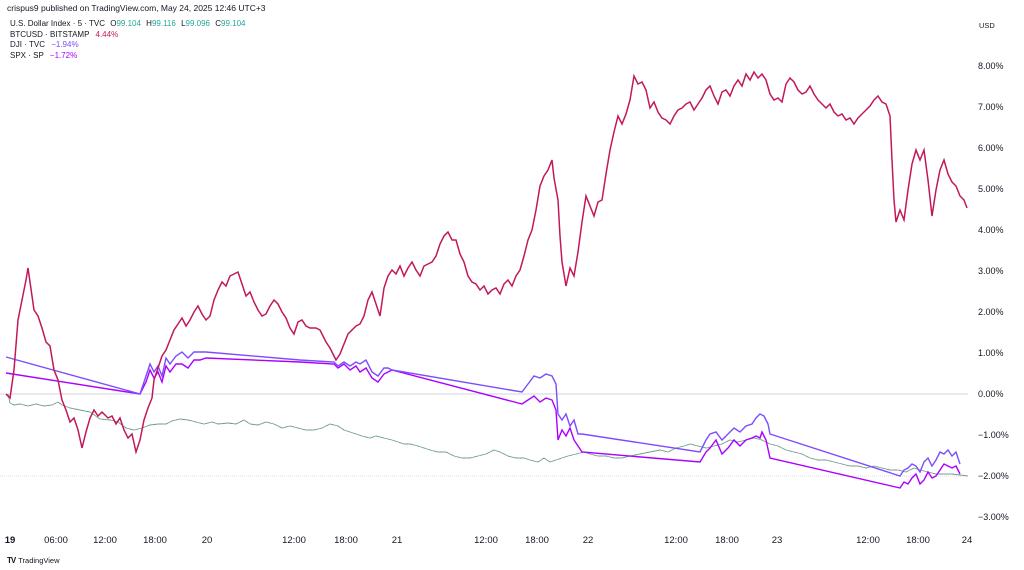 This screenshot has height=570, width=1024. I want to click on x-tick: 23, so click(777, 540).